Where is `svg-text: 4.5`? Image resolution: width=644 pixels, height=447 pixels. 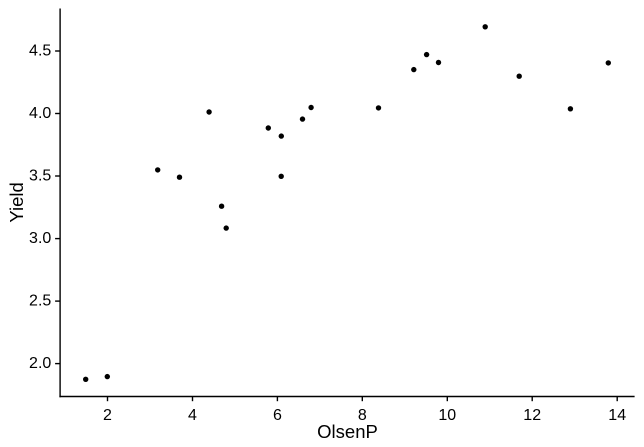
svg-text: 4.5 is located at coordinates (40, 50).